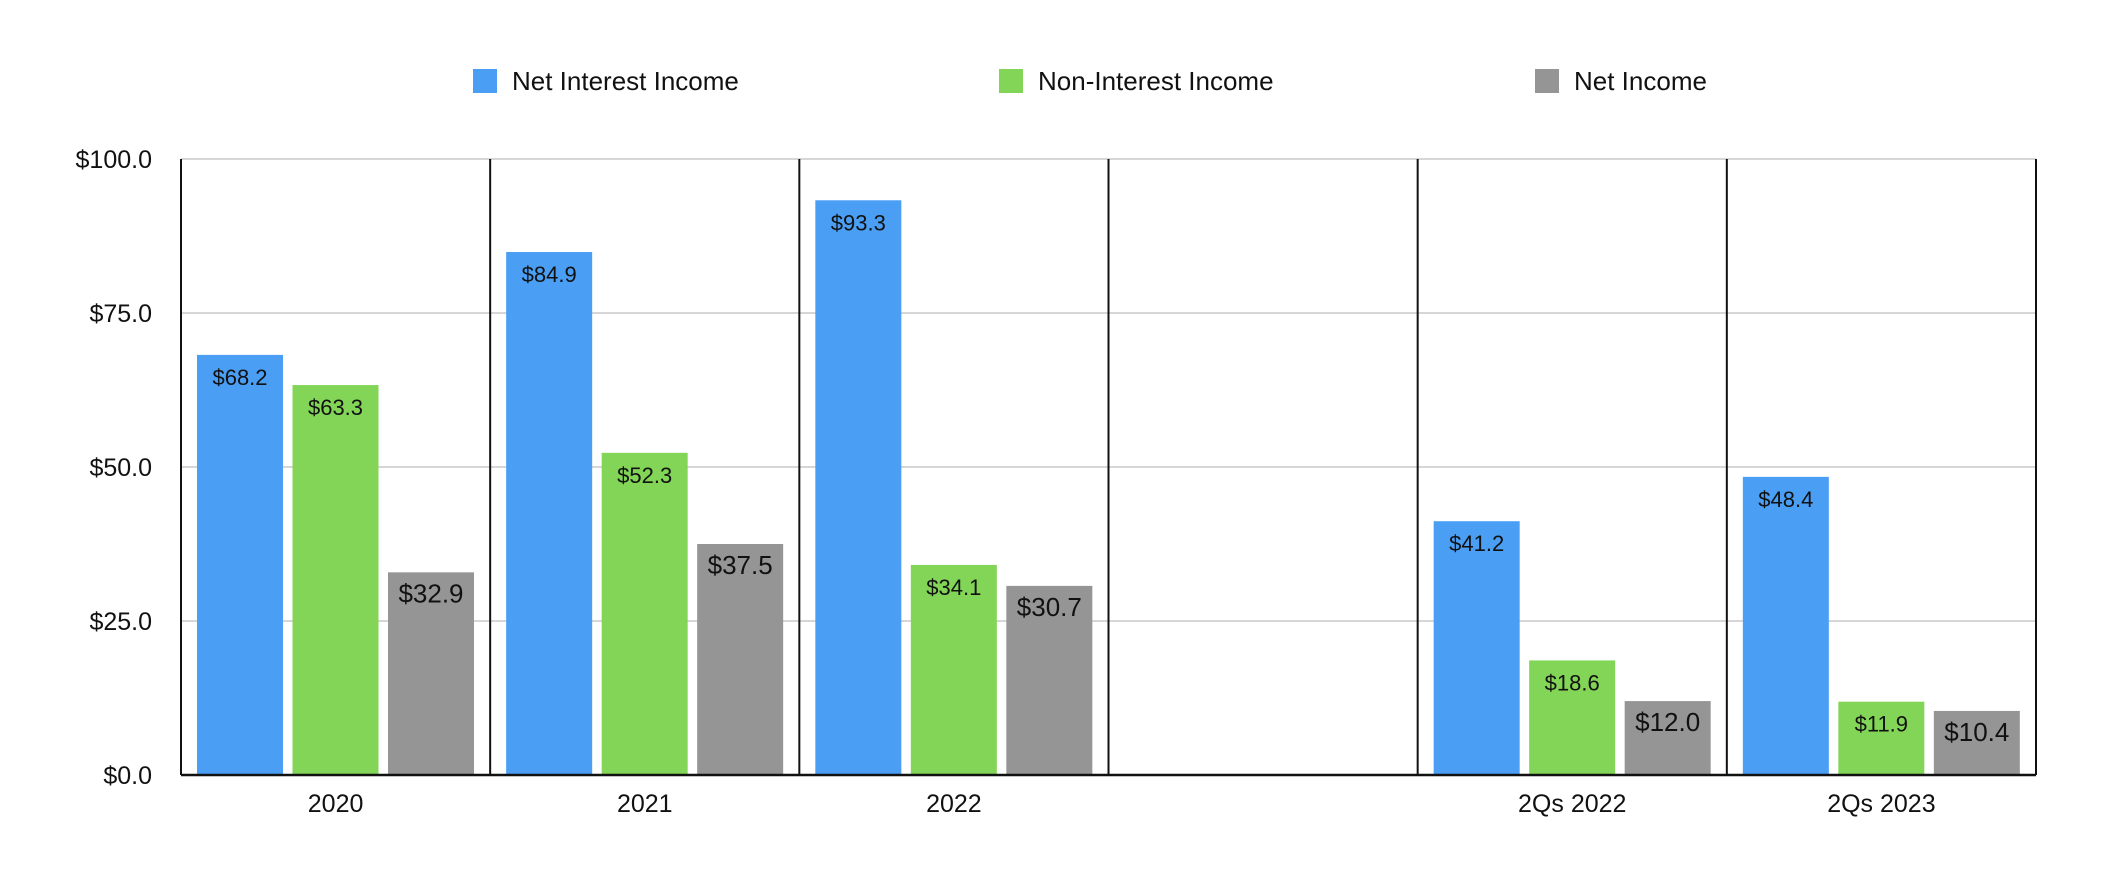 This screenshot has height=882, width=2120. What do you see at coordinates (1881, 804) in the screenshot?
I see `x-tick-label: 2Qs 2023` at bounding box center [1881, 804].